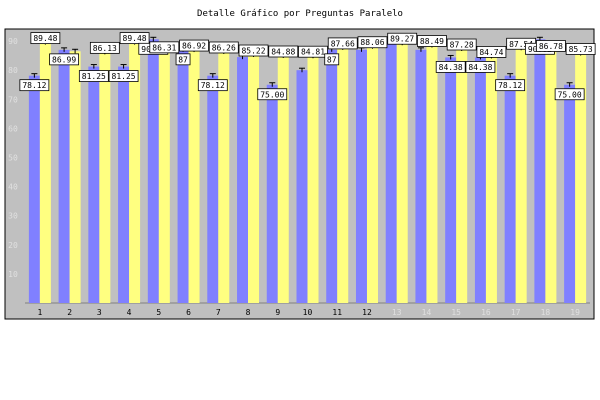 The image size is (600, 400). I want to click on data-label-text: 84.38, so click(451, 67).